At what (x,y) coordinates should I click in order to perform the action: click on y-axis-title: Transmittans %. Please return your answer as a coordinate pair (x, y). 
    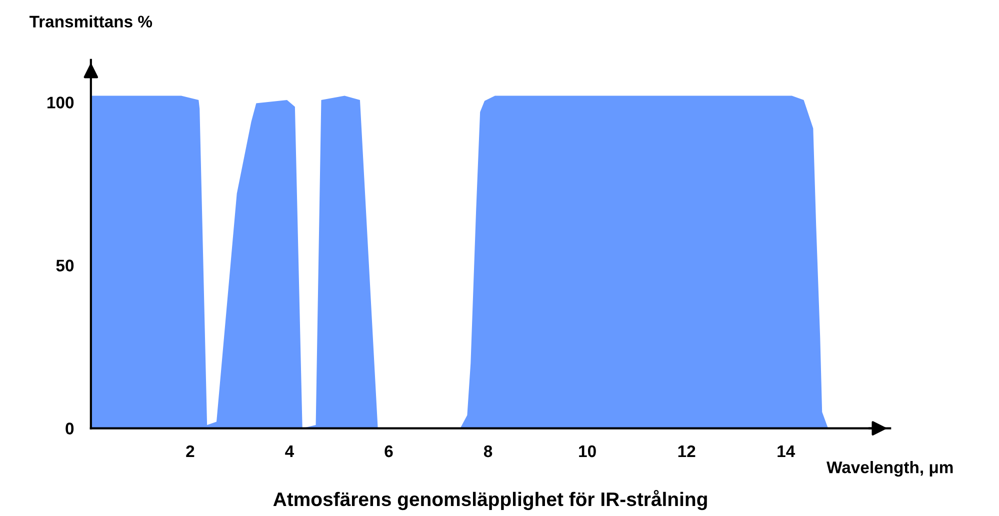
    Looking at the image, I should click on (91, 21).